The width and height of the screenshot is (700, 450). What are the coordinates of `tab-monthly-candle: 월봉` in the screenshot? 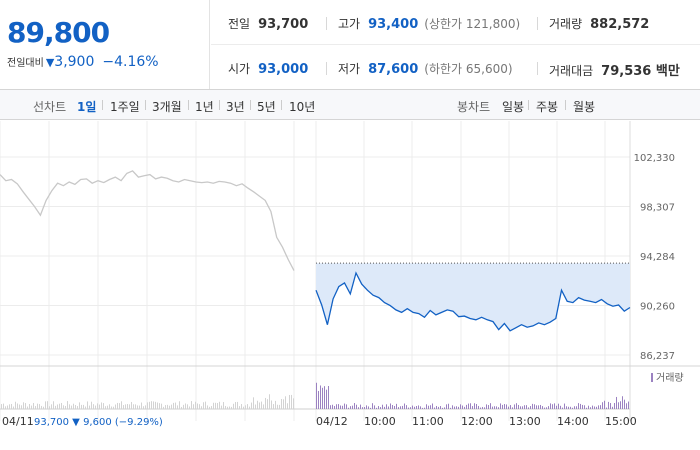 It's located at (584, 107).